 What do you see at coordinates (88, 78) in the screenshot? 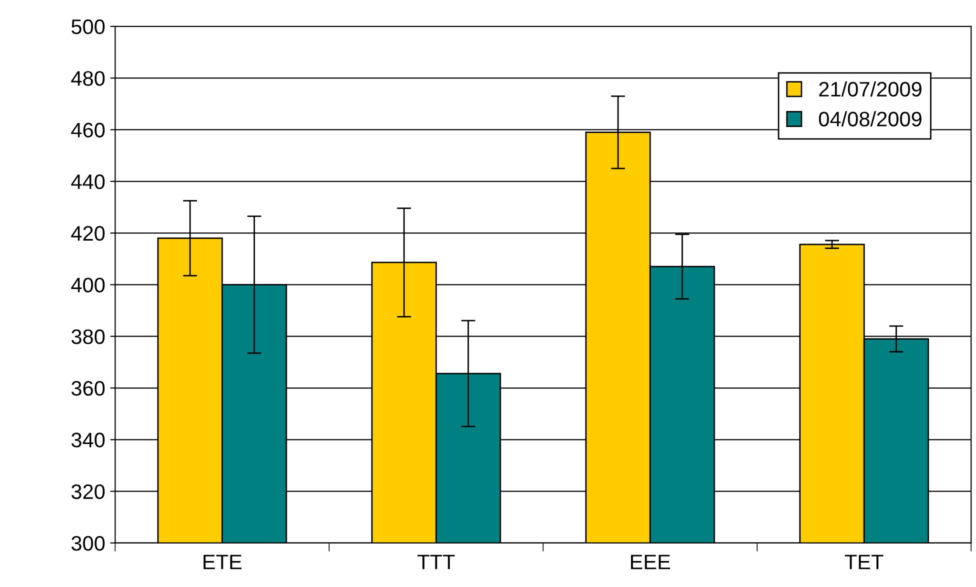
I see `y-tick-label: 480` at bounding box center [88, 78].